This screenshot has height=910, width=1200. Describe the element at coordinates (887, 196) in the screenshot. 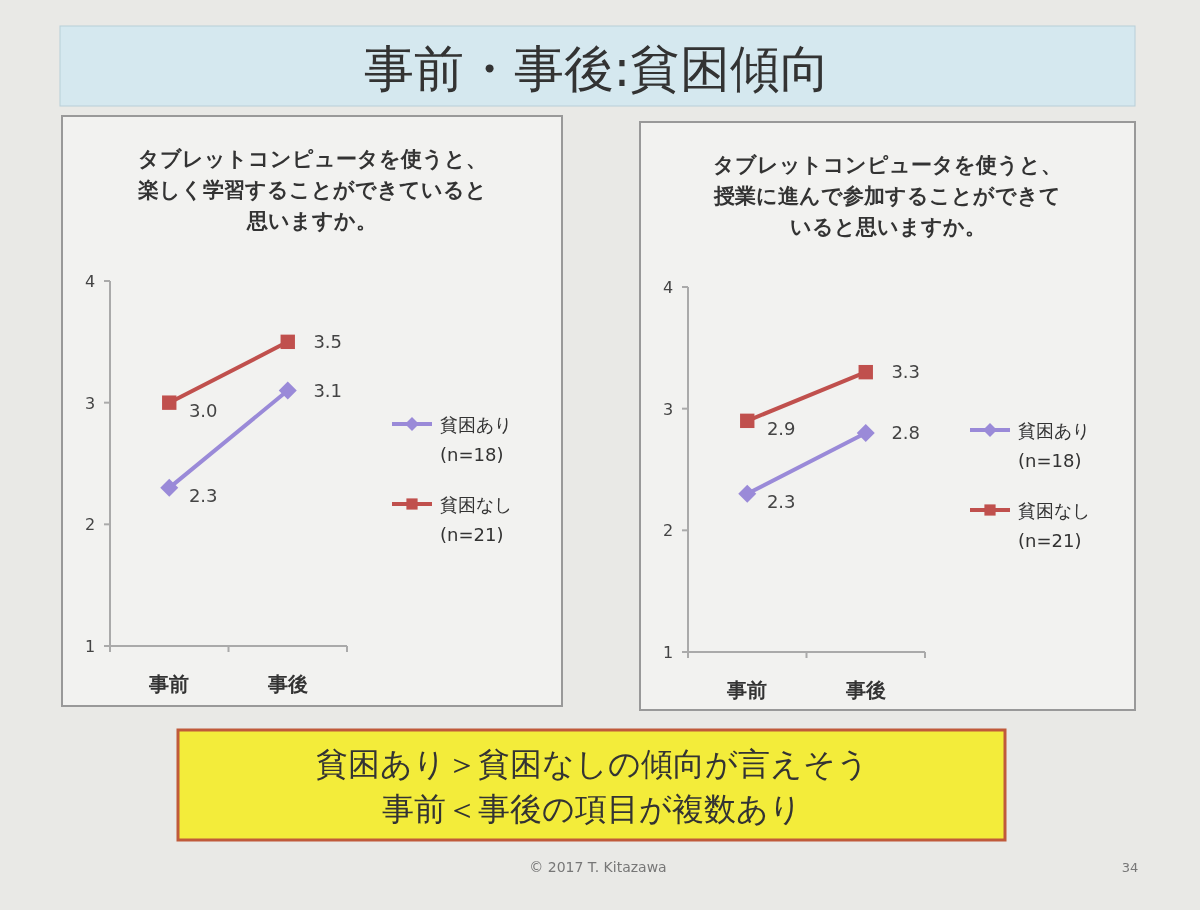

I see `chart-title: タブレットコンピュータを使うと、授業に進んで参加することができていると思いますか。` at that location.